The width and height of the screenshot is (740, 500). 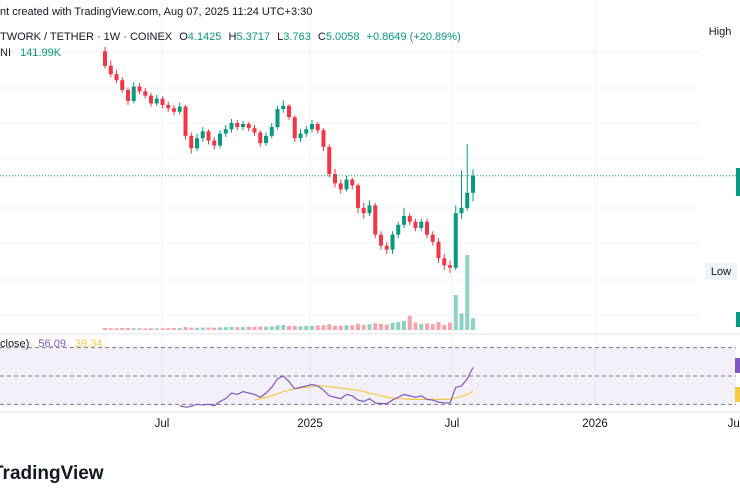 I want to click on low-tag-box, so click(x=721, y=271).